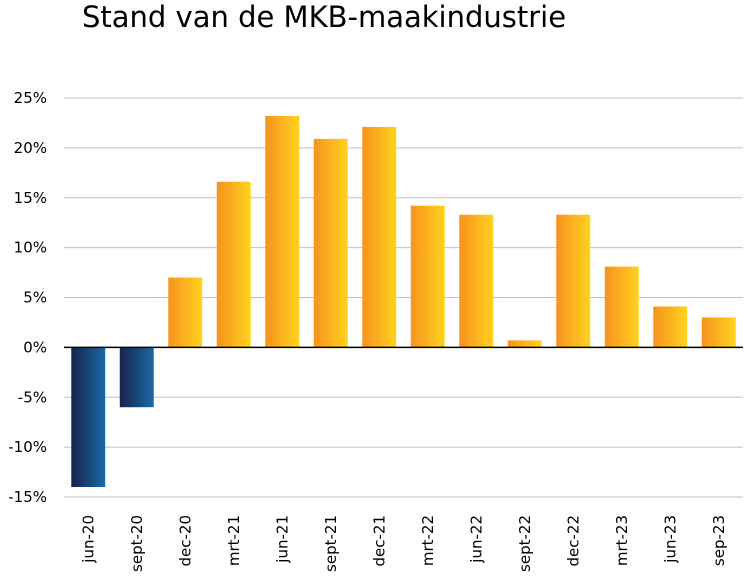 The image size is (744, 585). I want to click on y-axis-ticks: -15% -10% -5% 0% 5% 10% 15% 20% 25%, so click(27, 297).